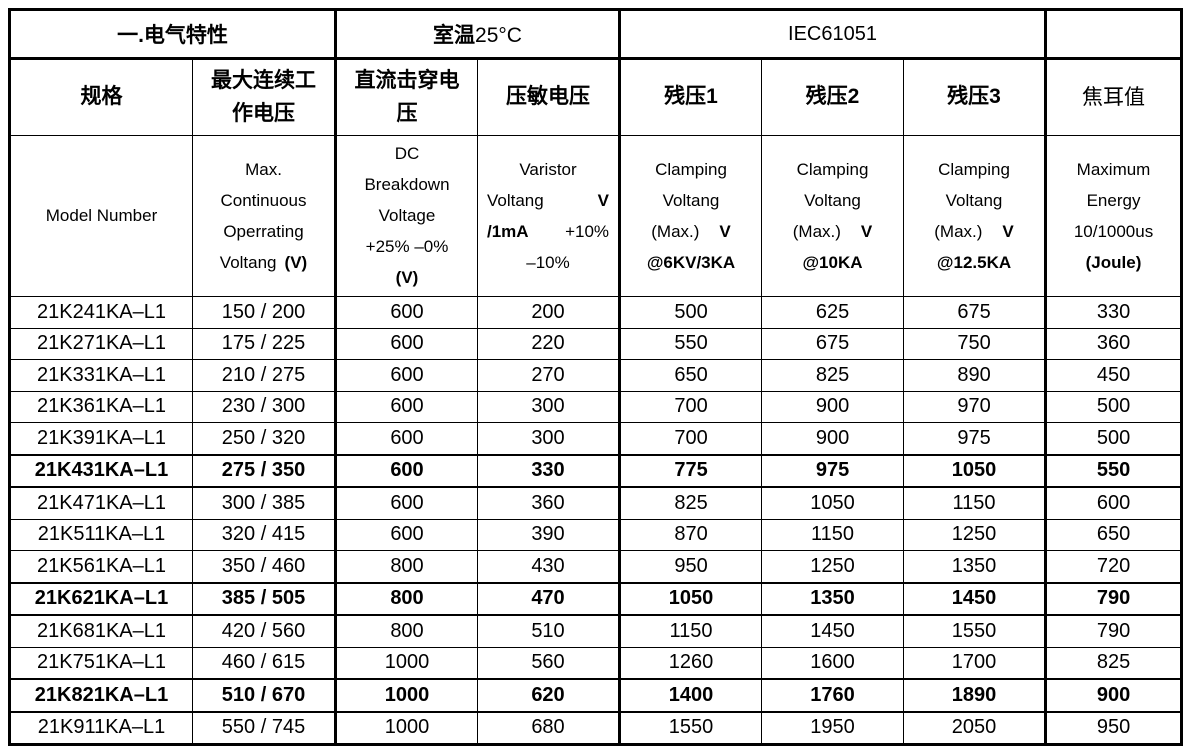 This screenshot has height=752, width=1188. What do you see at coordinates (691, 97) in the screenshot?
I see `col-header-clamping-1: 残压1` at bounding box center [691, 97].